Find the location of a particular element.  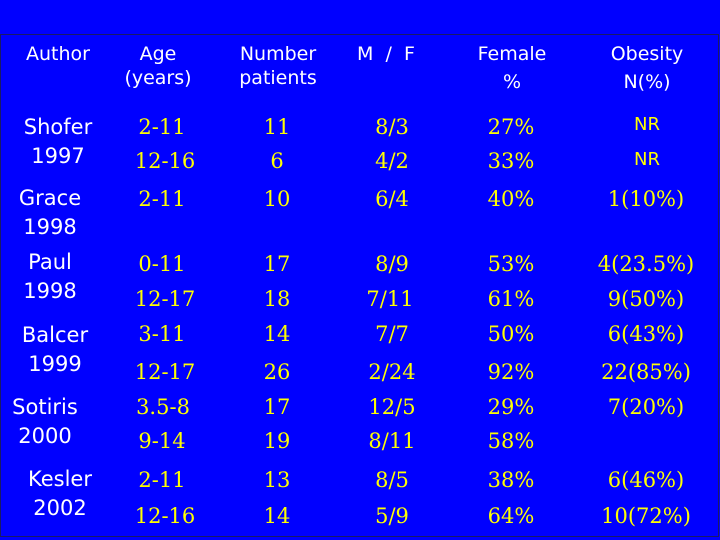

age-cell: 0-11 is located at coordinates (162, 264).